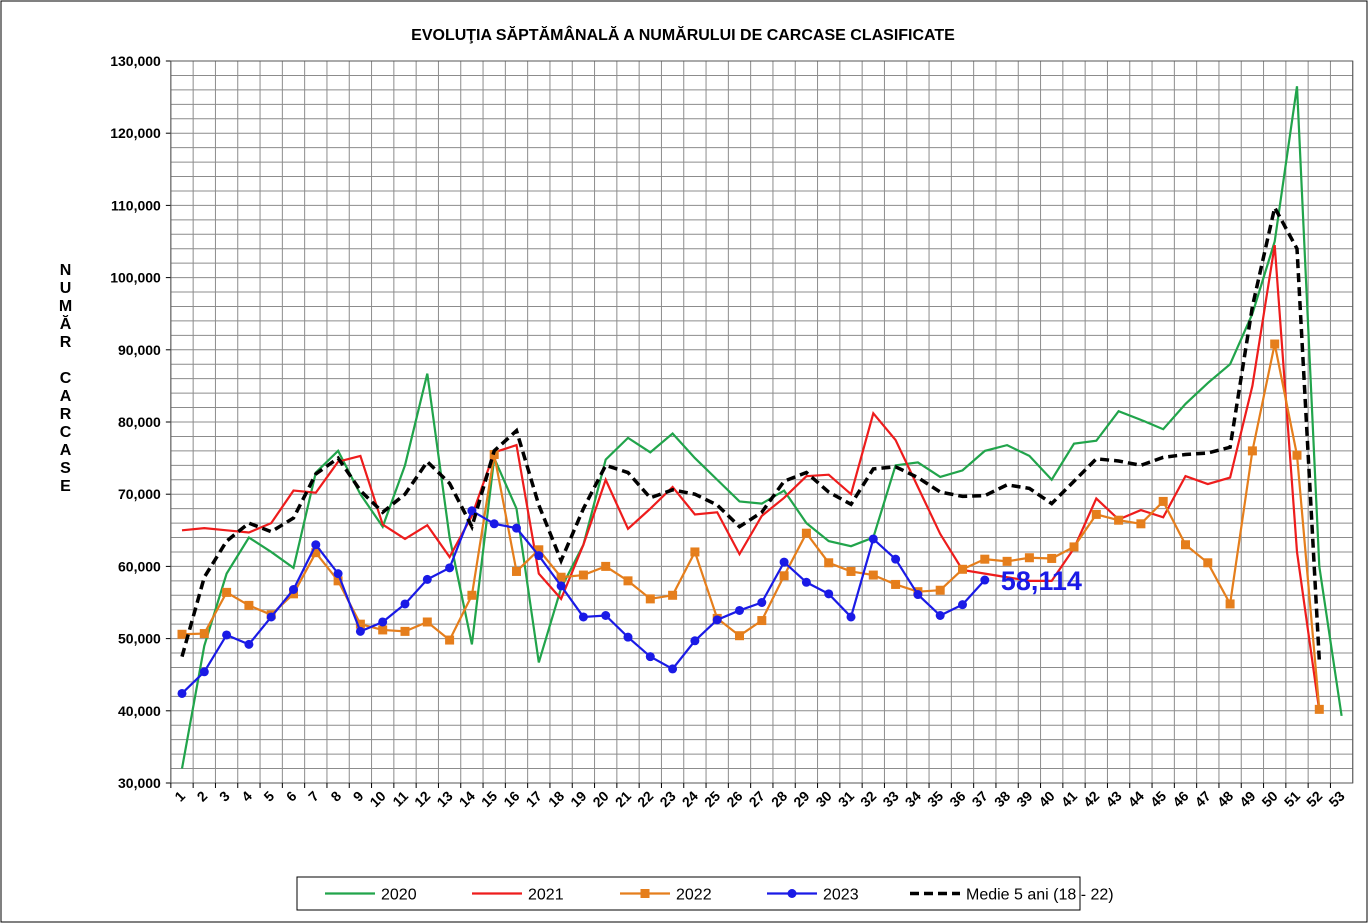 The image size is (1368, 923). I want to click on y-tick-label: 120,000, so click(135, 133).